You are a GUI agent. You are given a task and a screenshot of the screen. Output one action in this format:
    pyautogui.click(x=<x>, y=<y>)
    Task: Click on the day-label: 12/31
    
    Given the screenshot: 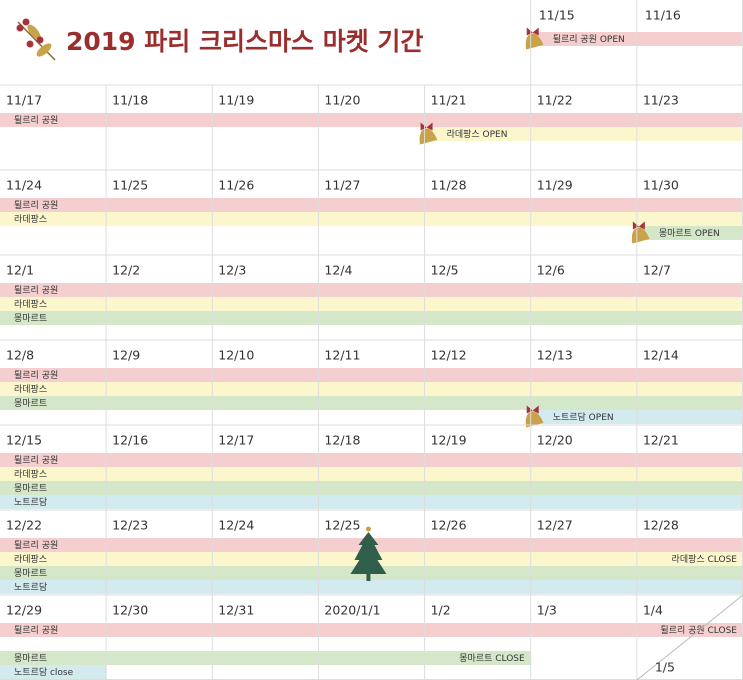 What is the action you would take?
    pyautogui.click(x=236, y=610)
    